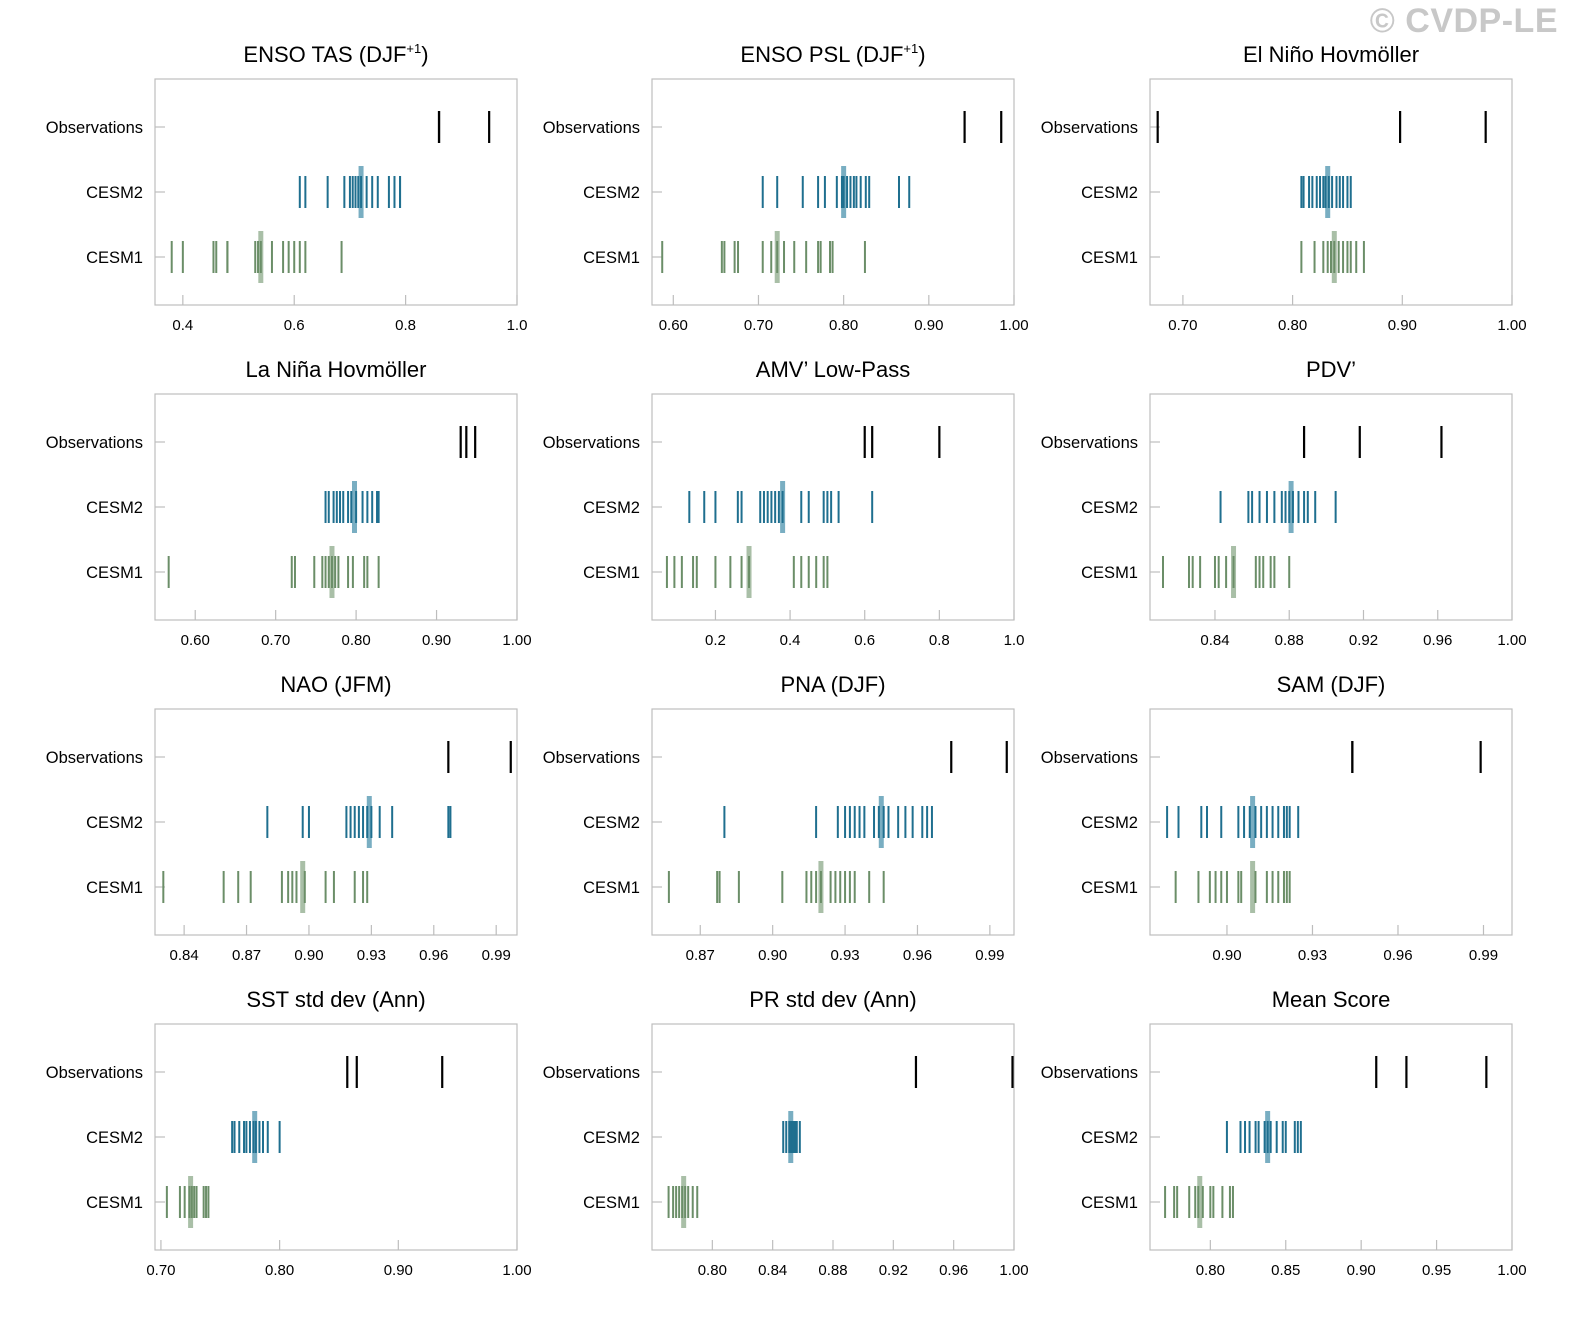 This screenshot has width=1576, height=1324. I want to click on panel-title: ENSO PSL (DJF+1), so click(832, 54).